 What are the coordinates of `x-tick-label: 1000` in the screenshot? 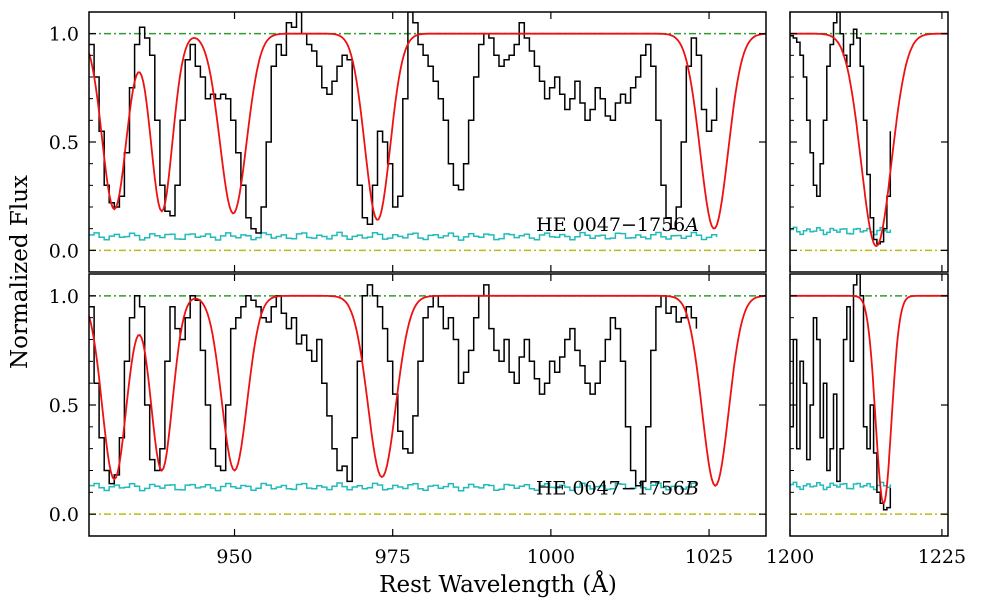 It's located at (551, 557).